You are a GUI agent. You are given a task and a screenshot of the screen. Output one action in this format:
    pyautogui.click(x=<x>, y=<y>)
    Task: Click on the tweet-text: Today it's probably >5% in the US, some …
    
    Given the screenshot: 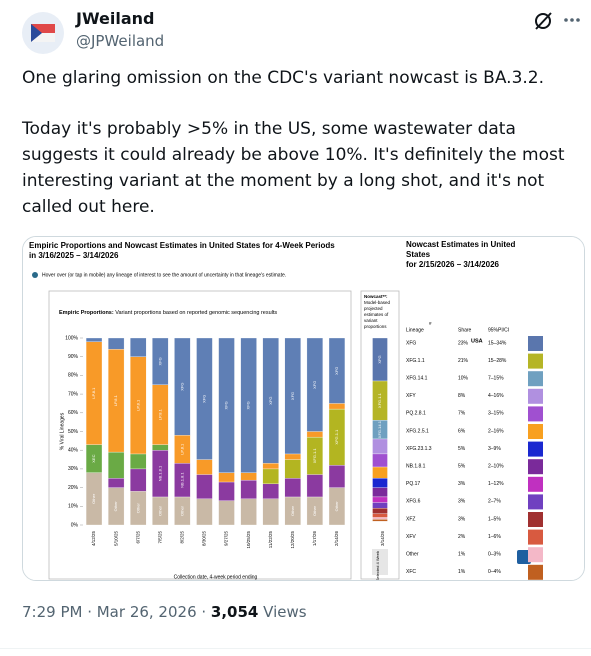 What is the action you would take?
    pyautogui.click(x=269, y=129)
    